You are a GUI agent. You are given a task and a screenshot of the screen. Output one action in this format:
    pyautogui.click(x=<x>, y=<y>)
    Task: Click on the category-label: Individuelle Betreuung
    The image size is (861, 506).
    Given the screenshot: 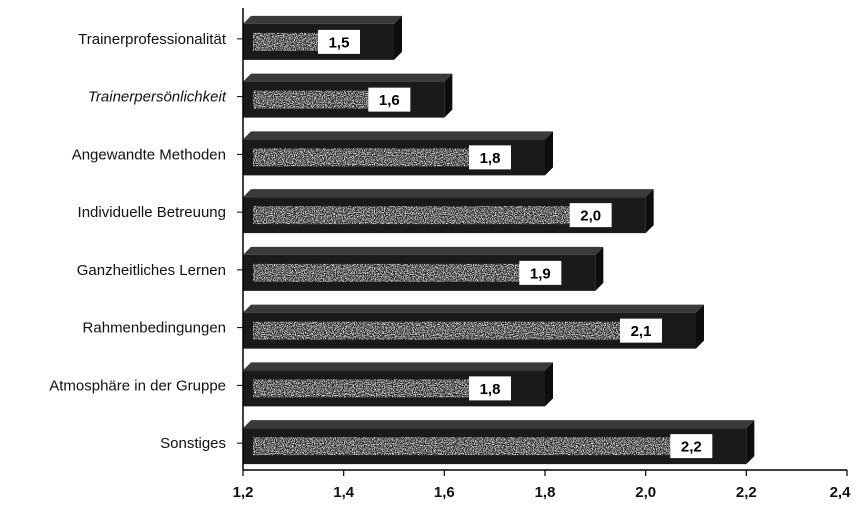 What is the action you would take?
    pyautogui.click(x=152, y=212)
    